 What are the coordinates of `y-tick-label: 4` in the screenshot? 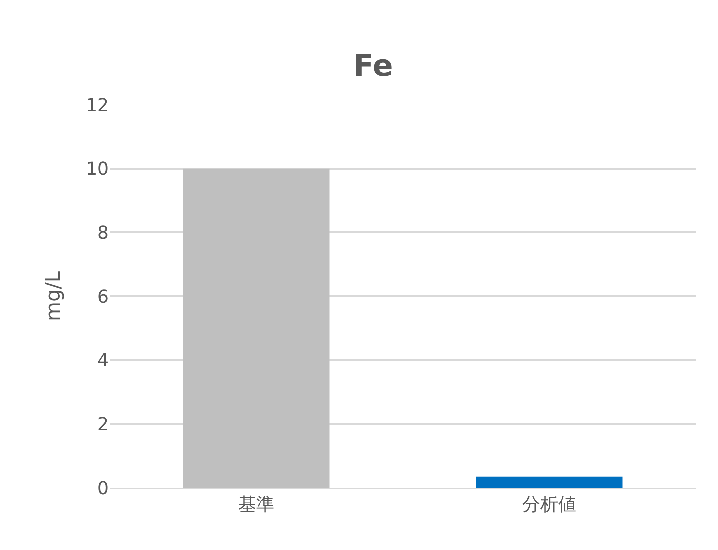 It's located at (103, 361).